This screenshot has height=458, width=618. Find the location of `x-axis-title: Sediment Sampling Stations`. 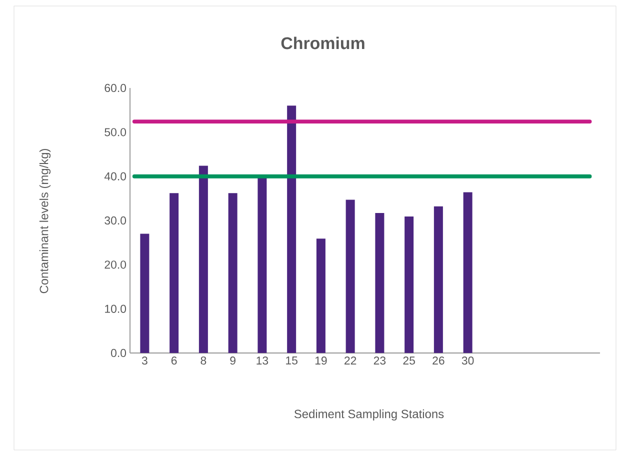

x-axis-title: Sediment Sampling Stations is located at coordinates (369, 415).